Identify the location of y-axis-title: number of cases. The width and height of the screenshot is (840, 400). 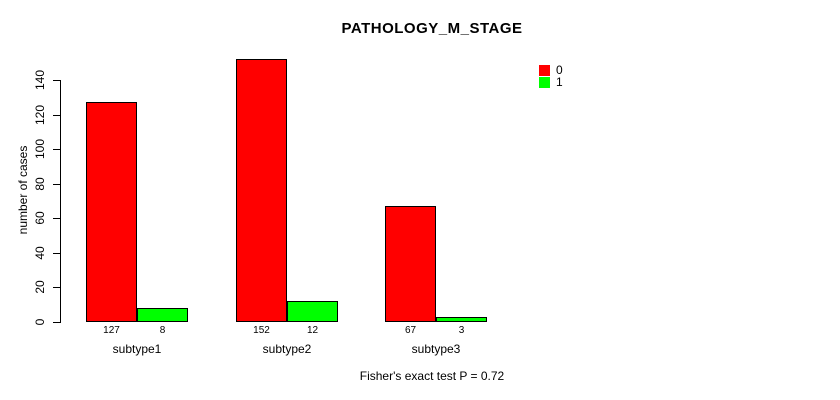
(23, 190).